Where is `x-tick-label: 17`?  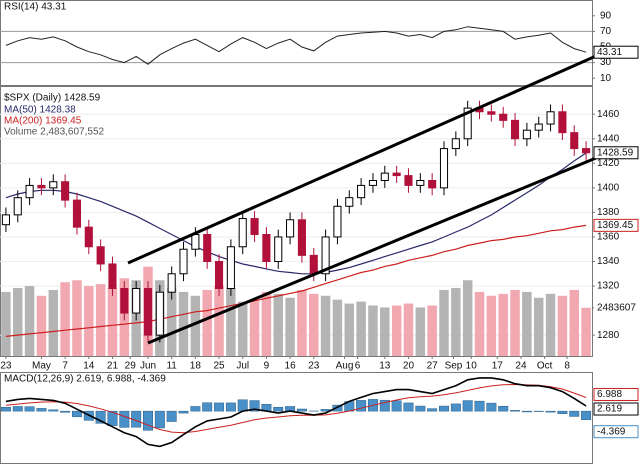 x-tick-label: 17 is located at coordinates (498, 366).